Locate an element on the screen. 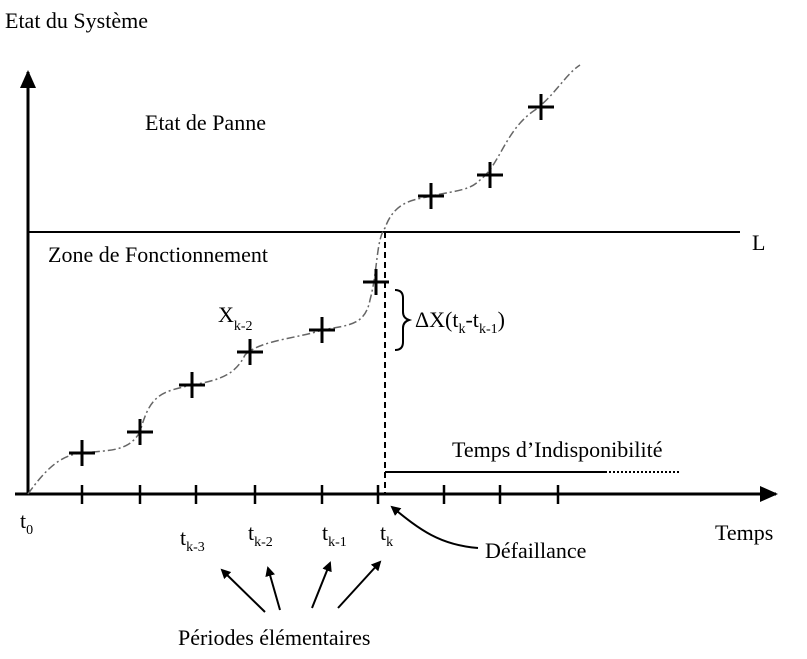 Image resolution: width=807 pixels, height=659 pixels. shape: tk-2 is located at coordinates (260, 535).